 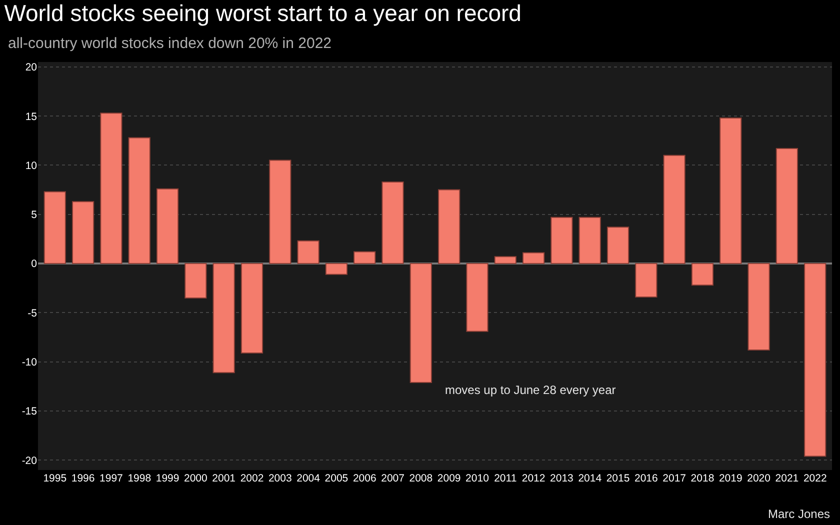 What do you see at coordinates (30, 460) in the screenshot?
I see `y-tick-label: -20` at bounding box center [30, 460].